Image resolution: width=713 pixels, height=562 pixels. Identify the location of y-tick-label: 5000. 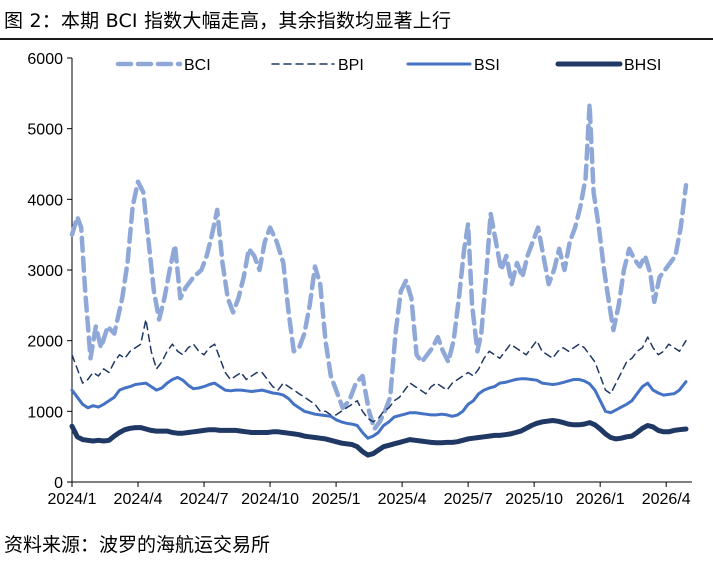
(45, 130).